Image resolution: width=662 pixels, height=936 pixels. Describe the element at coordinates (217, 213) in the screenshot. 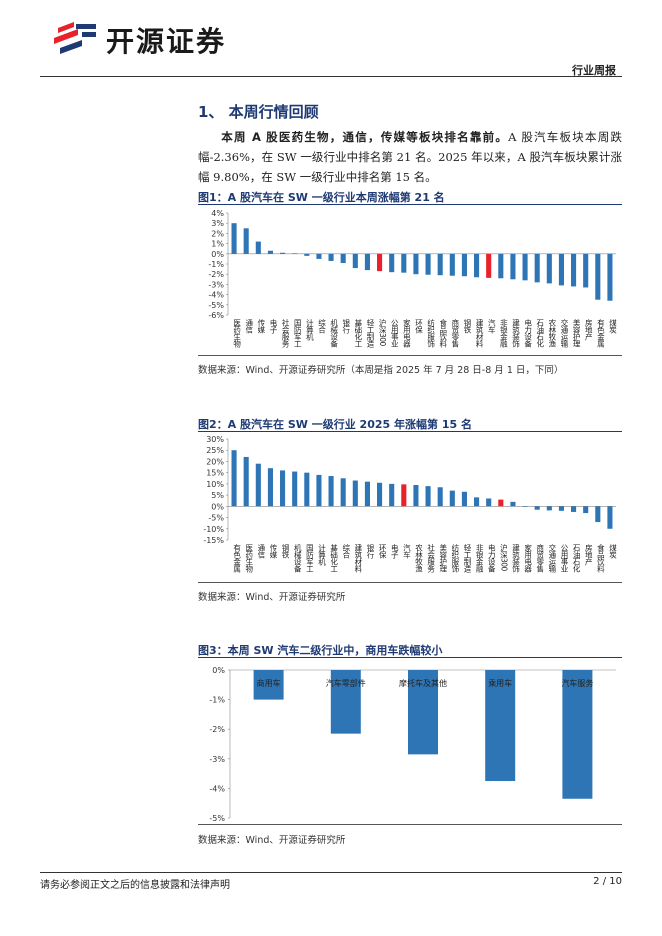

I see `y-tick-label: 4%` at that location.